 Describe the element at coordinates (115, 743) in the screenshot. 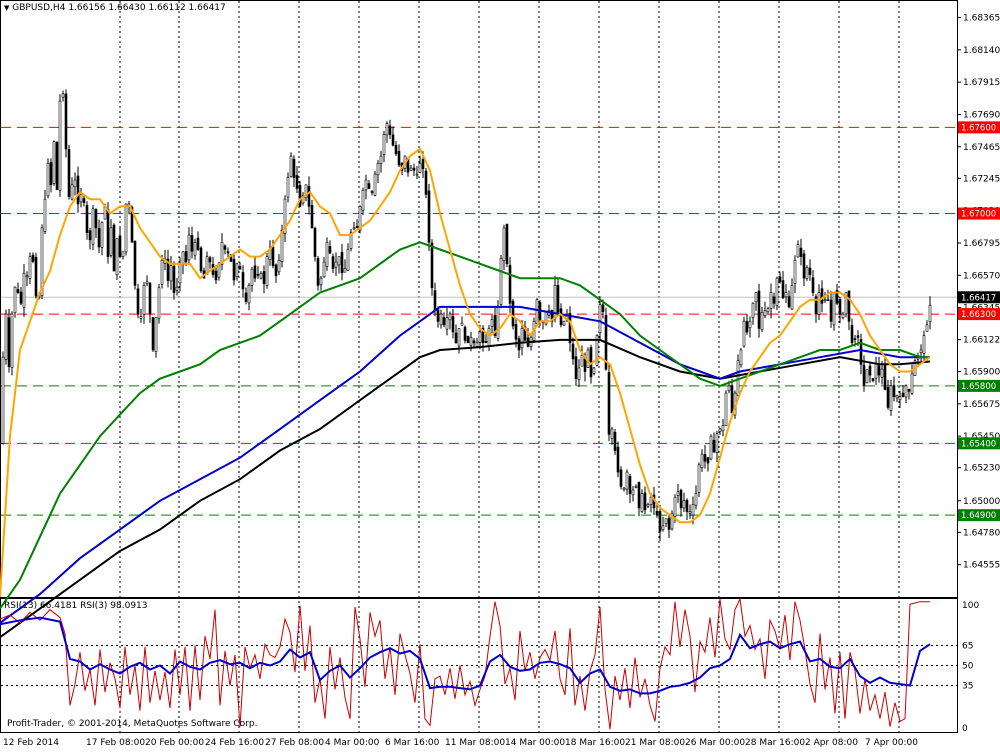

I see `time-tick-label: 17 Feb 08:00` at that location.